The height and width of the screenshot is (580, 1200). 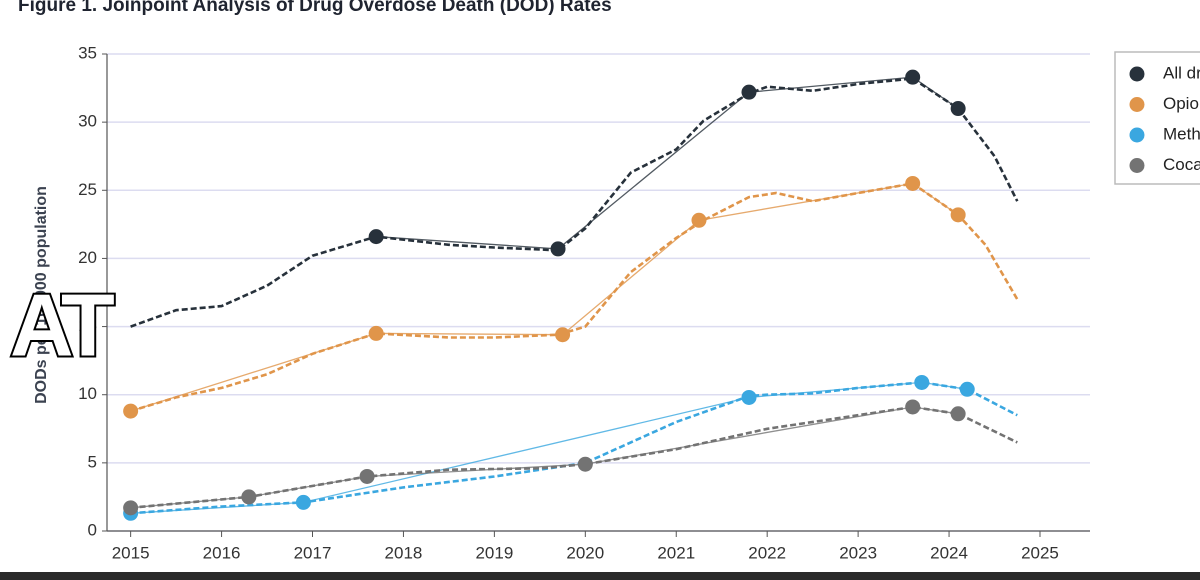 What do you see at coordinates (1181, 164) in the screenshot?
I see `legend-label: Cocaine` at bounding box center [1181, 164].